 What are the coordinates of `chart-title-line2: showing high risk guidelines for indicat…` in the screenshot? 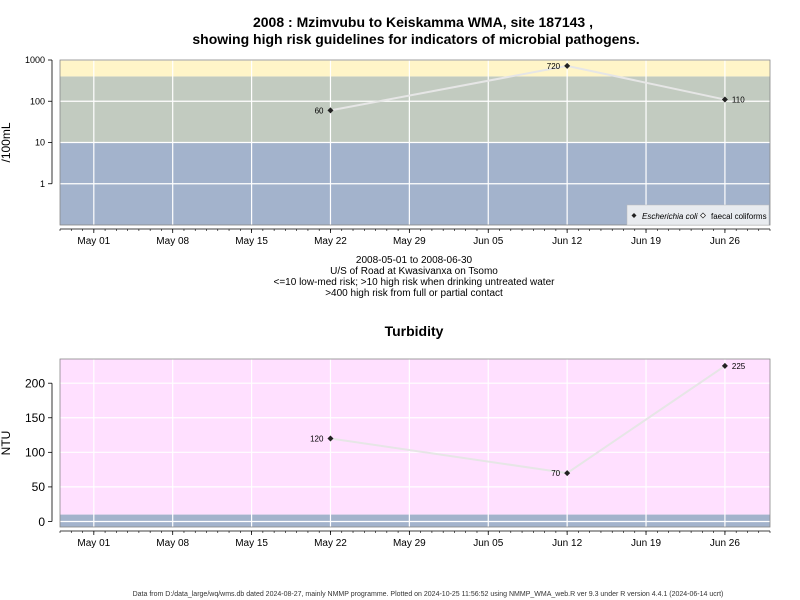 It's located at (415, 39).